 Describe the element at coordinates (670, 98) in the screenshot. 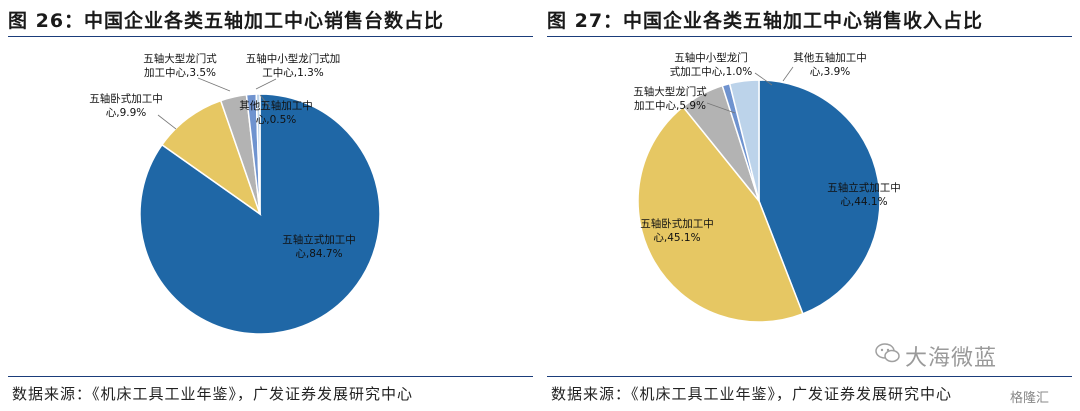

I see `slice-data-label: 五轴大型龙门式加工中心,5.9%` at that location.